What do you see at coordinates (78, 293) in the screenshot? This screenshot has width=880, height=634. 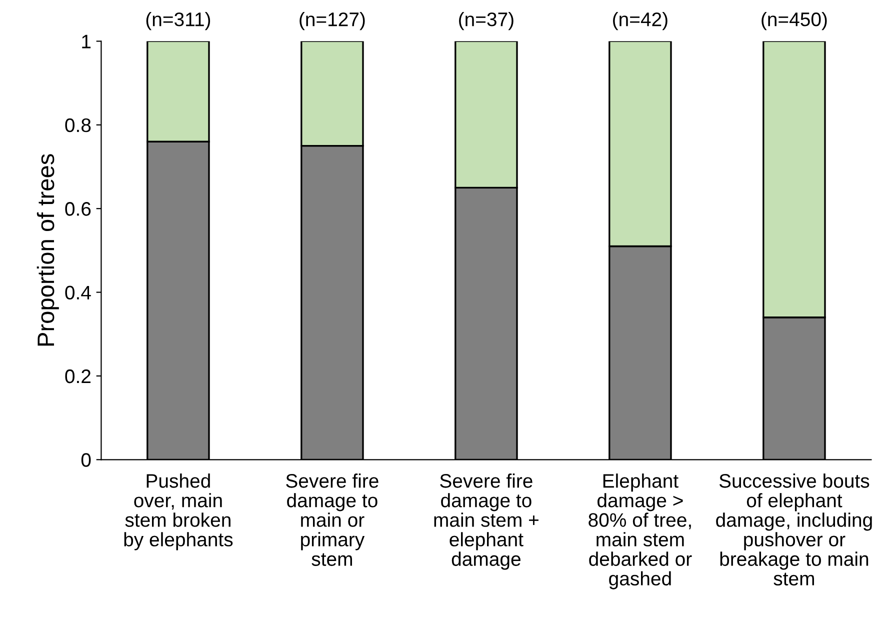 I see `y-tick-label: 0.4` at bounding box center [78, 293].